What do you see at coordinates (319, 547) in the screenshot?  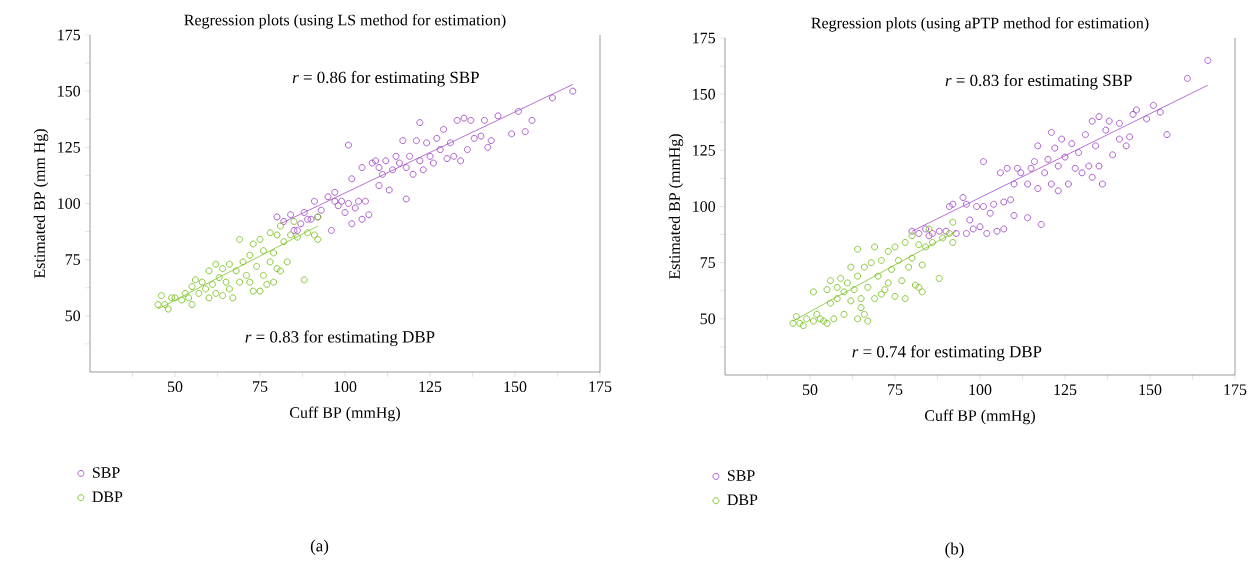 I see `text: (a)` at bounding box center [319, 547].